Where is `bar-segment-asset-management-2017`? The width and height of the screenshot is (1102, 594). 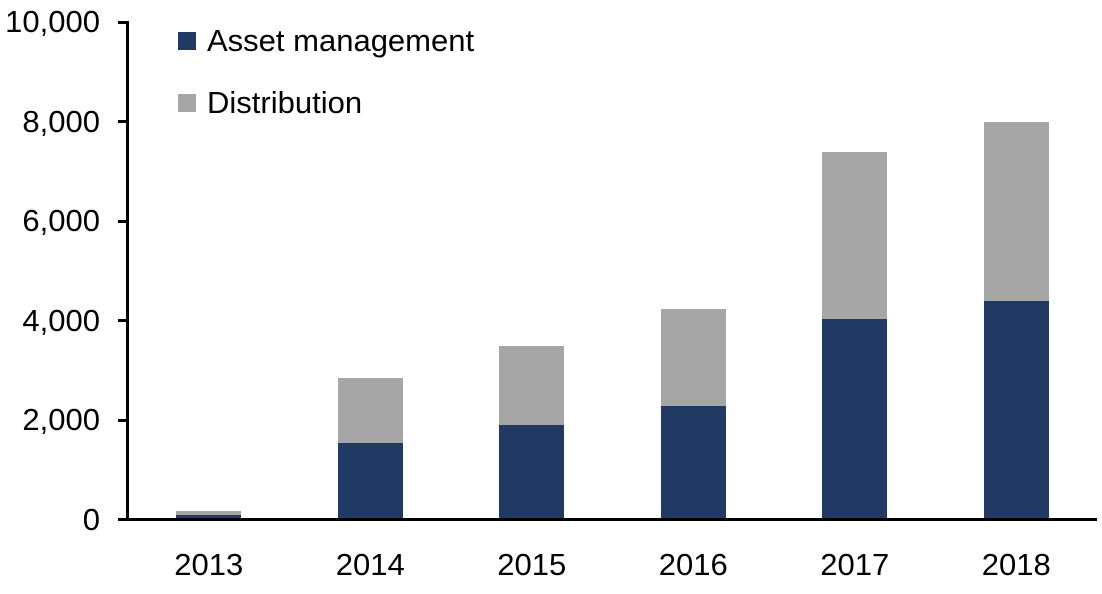 bar-segment-asset-management-2017 is located at coordinates (855, 419).